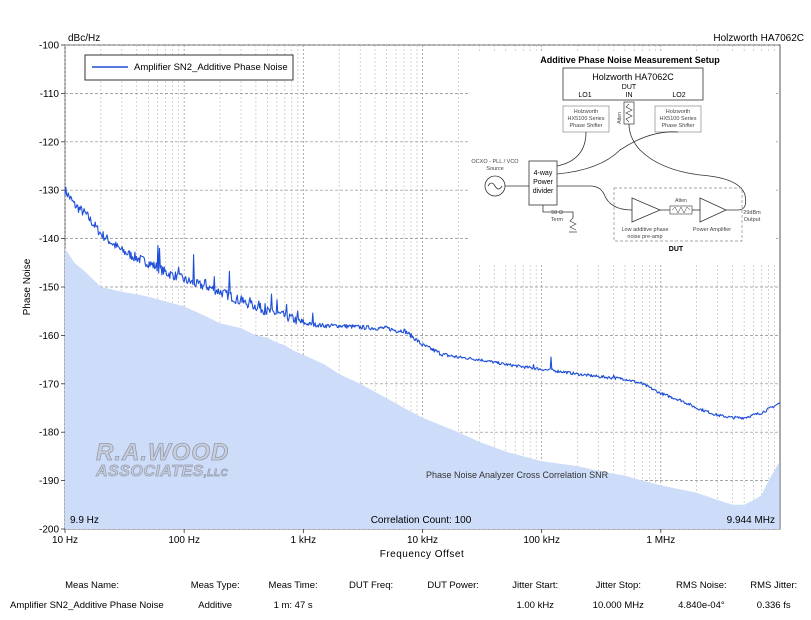 This screenshot has width=811, height=620. I want to click on dut-label: DUT, so click(676, 249).